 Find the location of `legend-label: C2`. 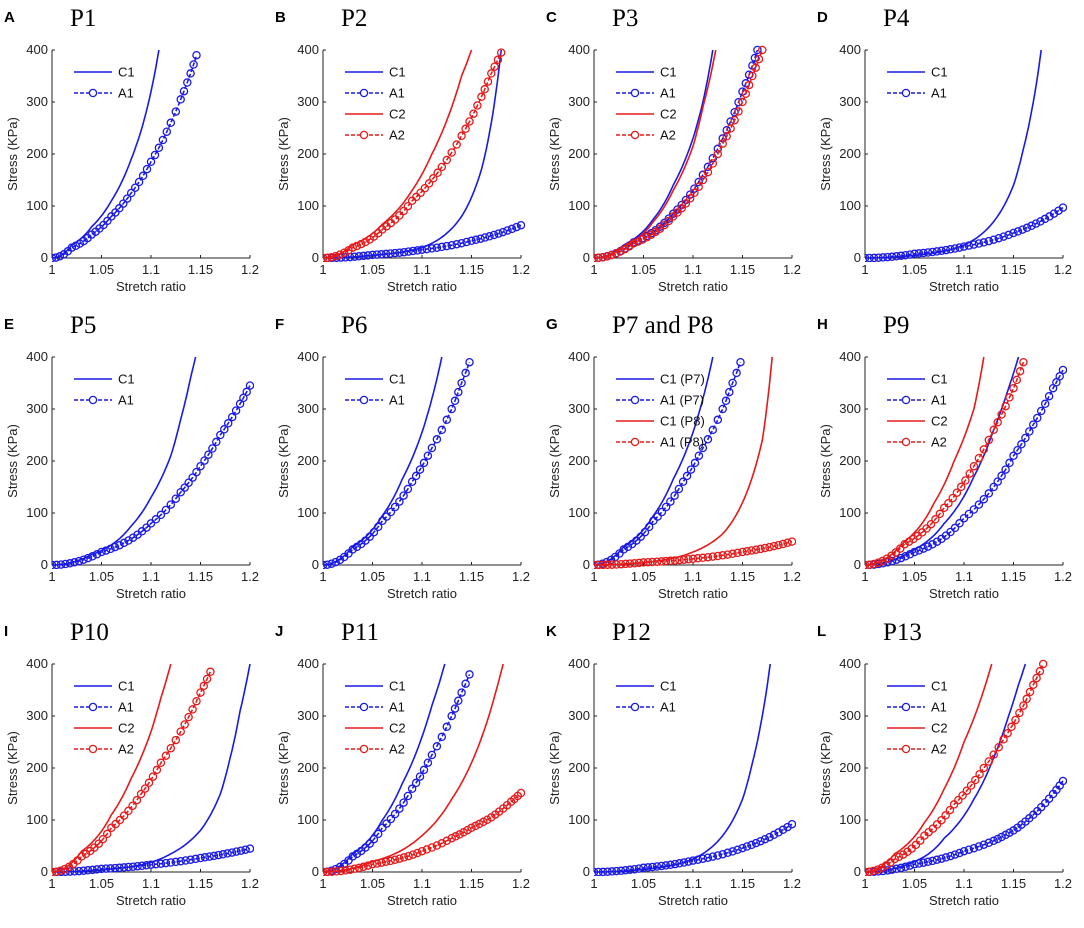

legend-label: C2 is located at coordinates (668, 114).